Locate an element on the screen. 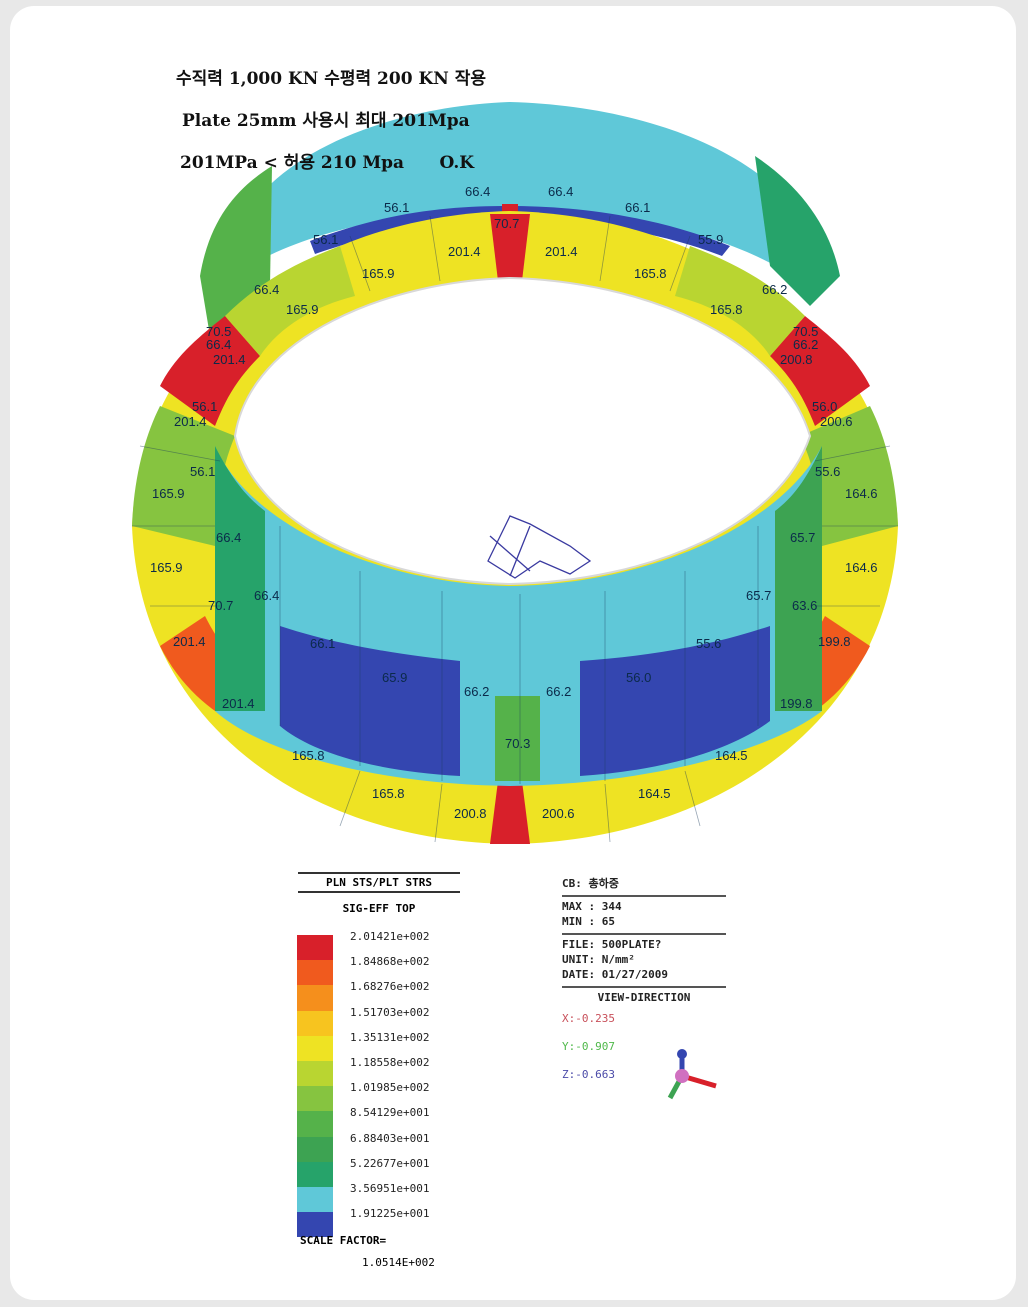 This screenshot has height=1307, width=1028. max-value: MAX : 344 is located at coordinates (592, 906).